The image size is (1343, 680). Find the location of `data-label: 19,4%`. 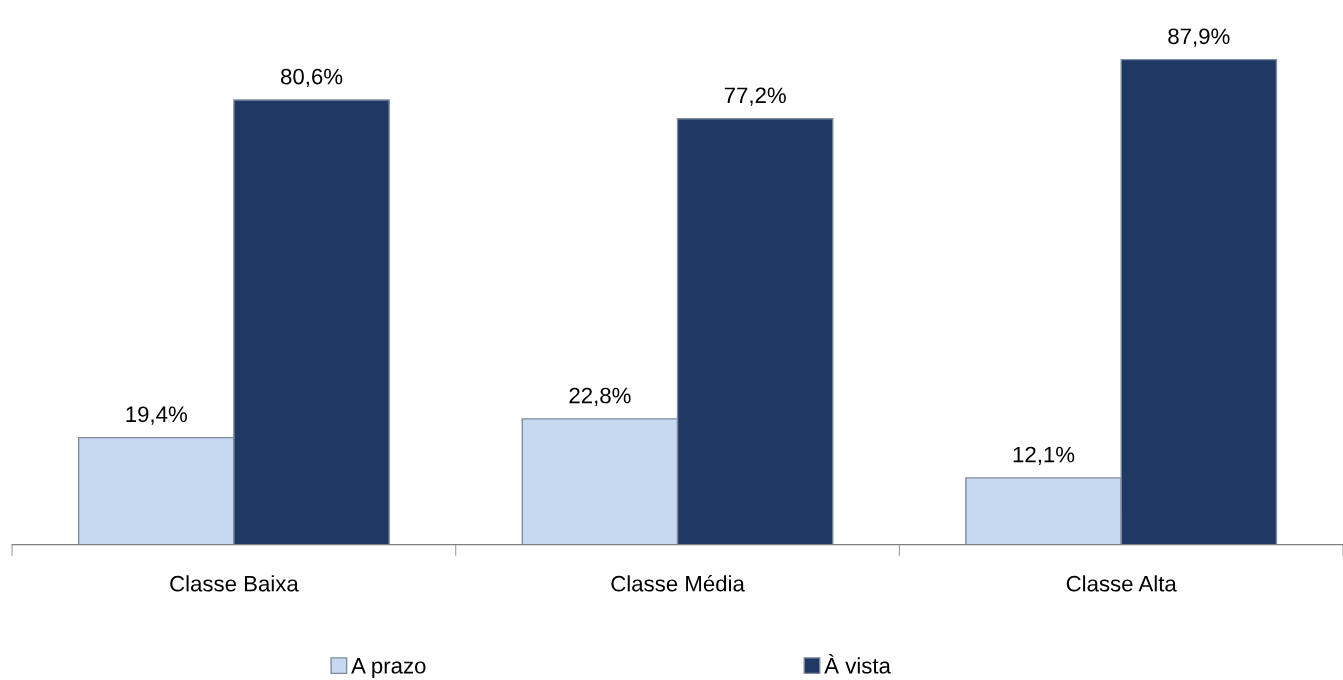

data-label: 19,4% is located at coordinates (156, 415).